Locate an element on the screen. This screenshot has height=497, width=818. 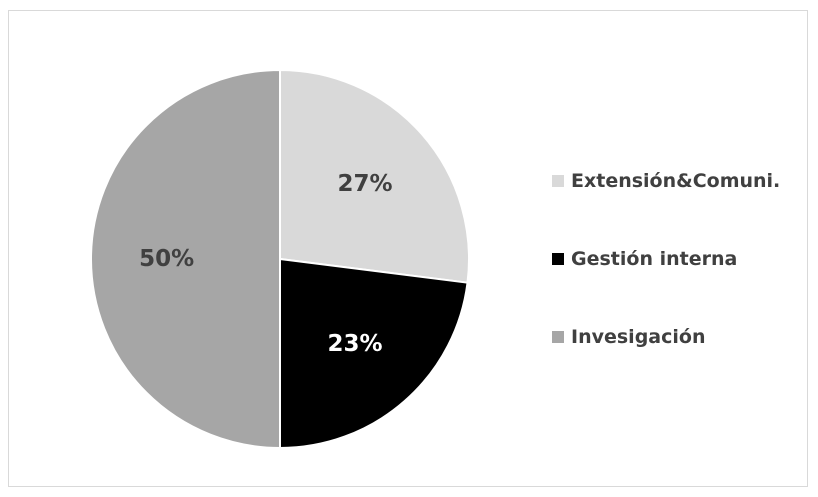
slice-label-invesigacion: 50% is located at coordinates (166, 259).